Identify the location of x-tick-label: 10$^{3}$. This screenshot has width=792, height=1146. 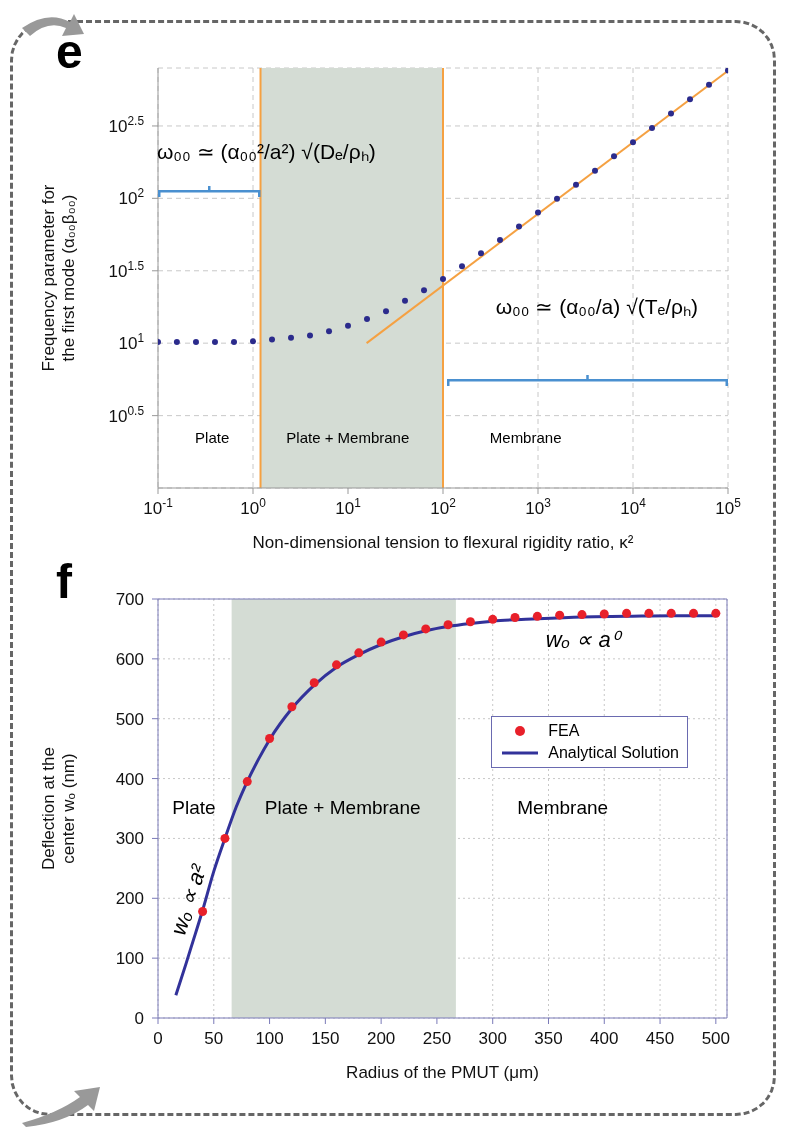
(538, 507).